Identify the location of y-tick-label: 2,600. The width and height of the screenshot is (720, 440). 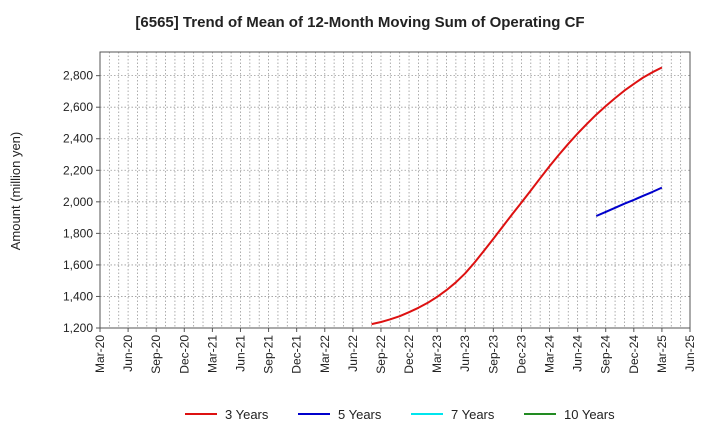
(78, 107).